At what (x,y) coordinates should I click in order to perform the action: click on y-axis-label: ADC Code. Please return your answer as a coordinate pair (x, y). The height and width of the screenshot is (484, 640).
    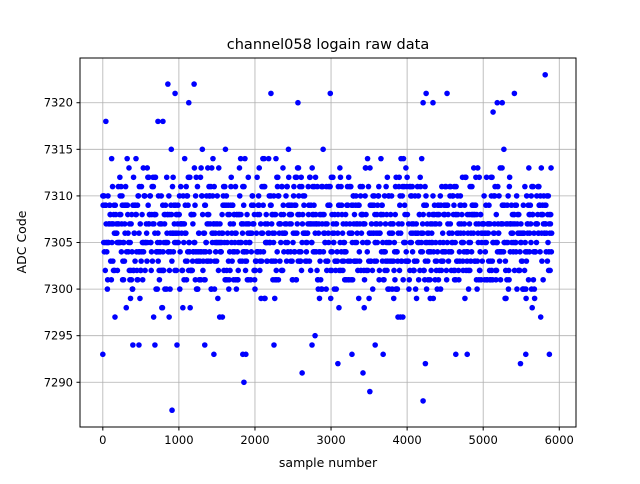
    Looking at the image, I should click on (21, 241).